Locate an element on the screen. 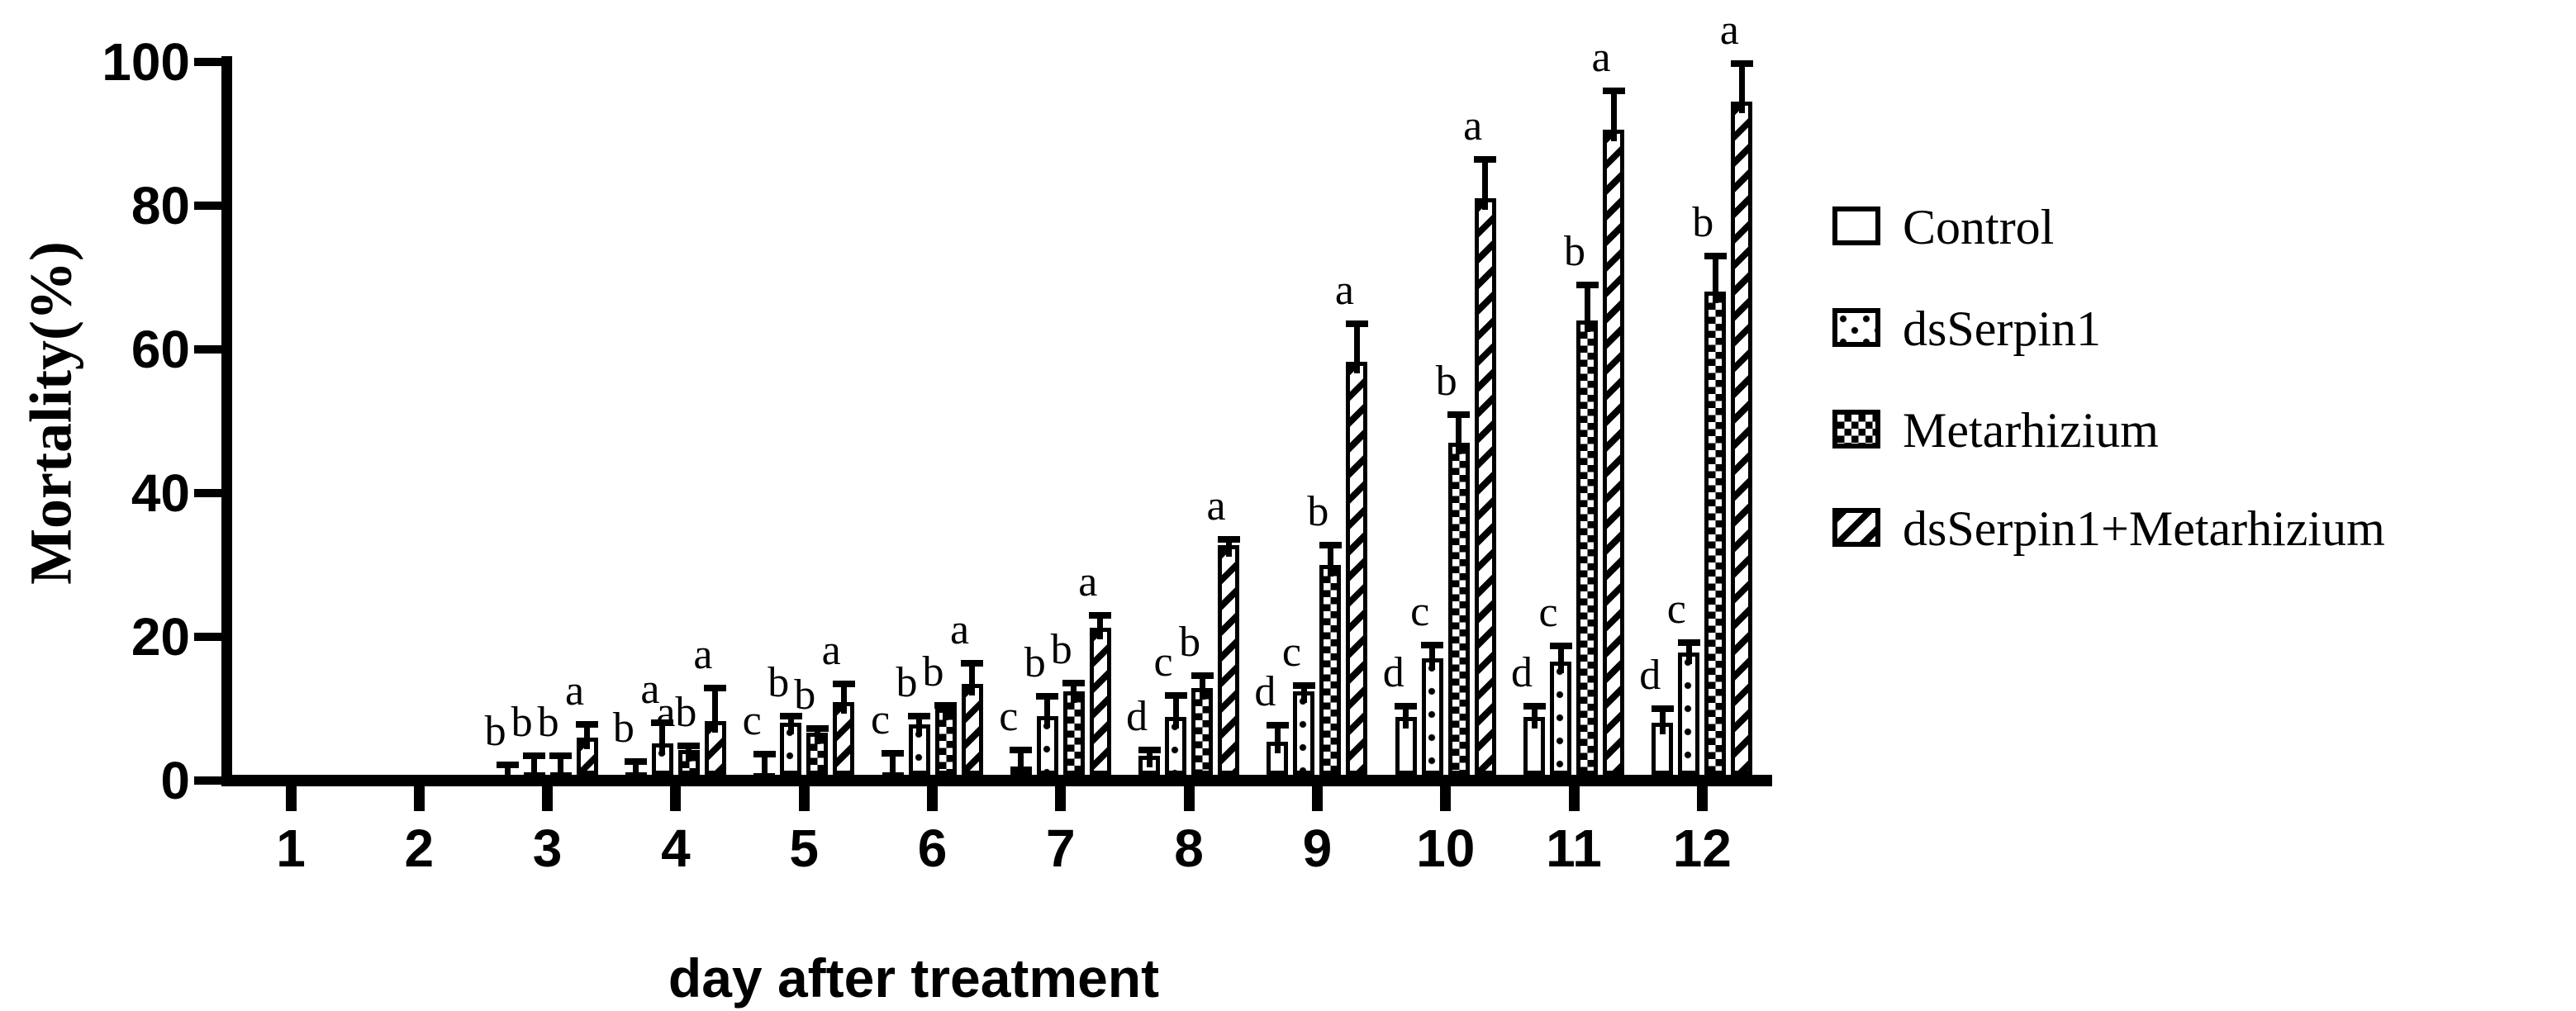  bar-metarhizium-day12 is located at coordinates (1715, 533).